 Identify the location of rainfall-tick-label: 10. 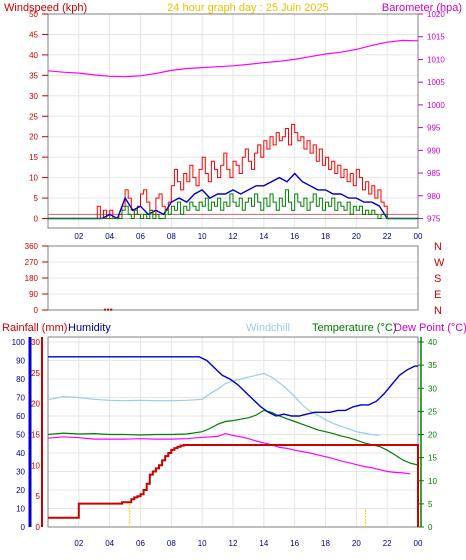
(35, 465).